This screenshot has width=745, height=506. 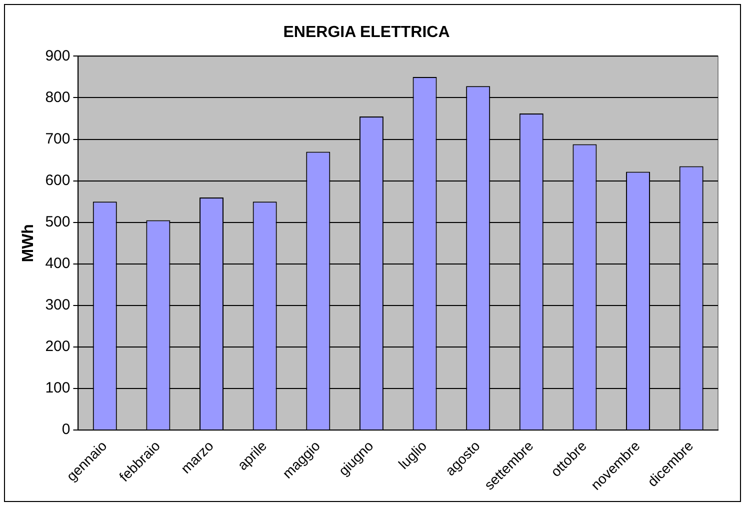 What do you see at coordinates (29, 243) in the screenshot?
I see `y-axis-title: MWh` at bounding box center [29, 243].